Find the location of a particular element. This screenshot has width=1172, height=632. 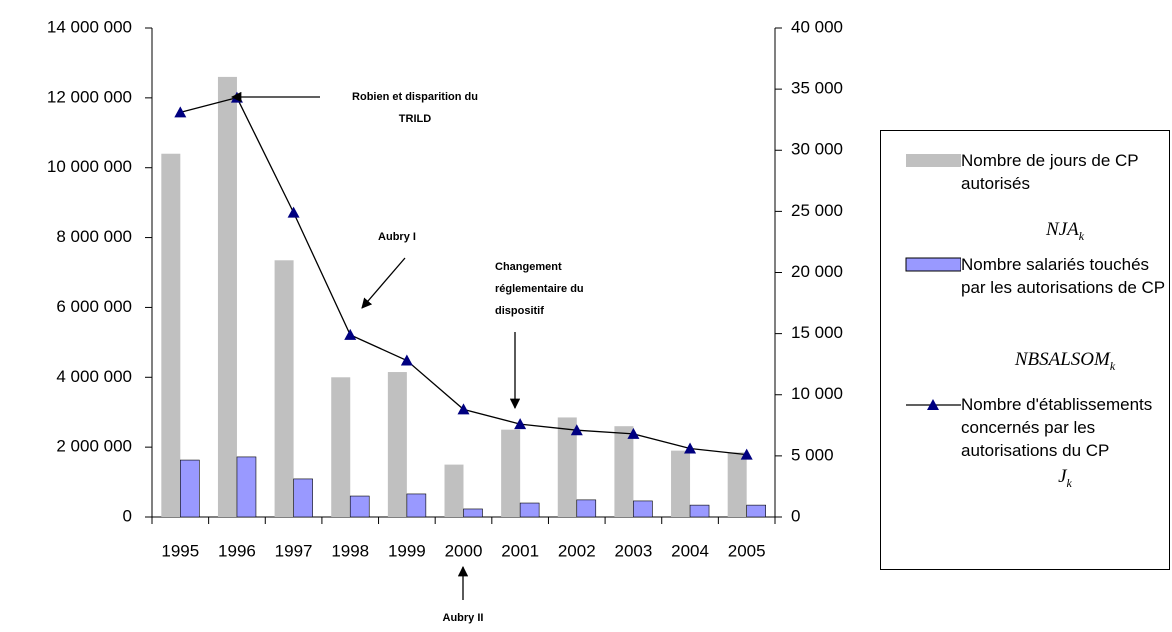

x-tick-label: 1999 is located at coordinates (407, 550).